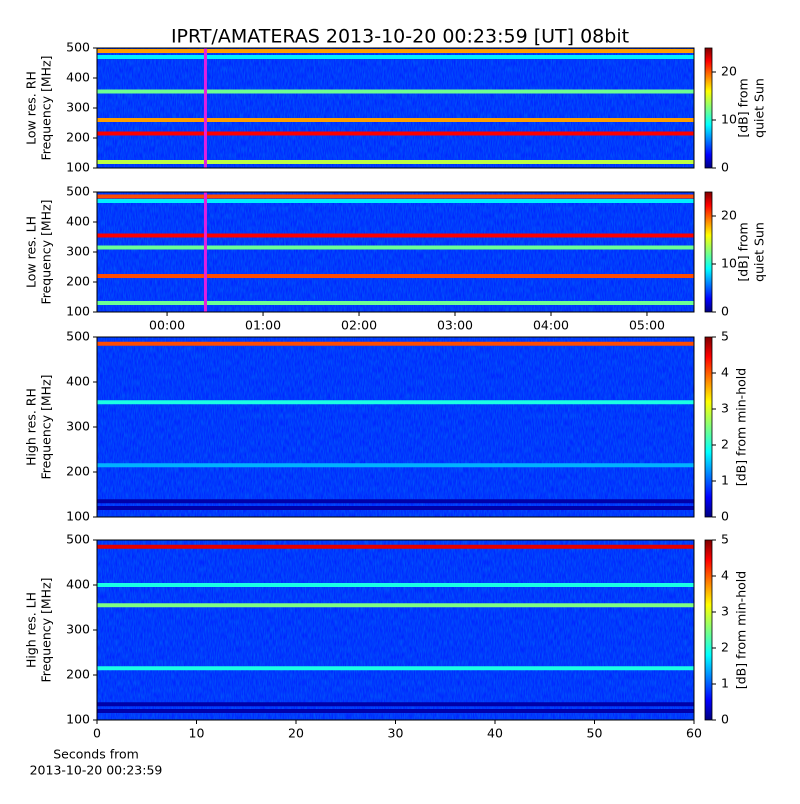 The width and height of the screenshot is (800, 804). Describe the element at coordinates (455, 325) in the screenshot. I see `x-tick-label: 03:00` at that location.